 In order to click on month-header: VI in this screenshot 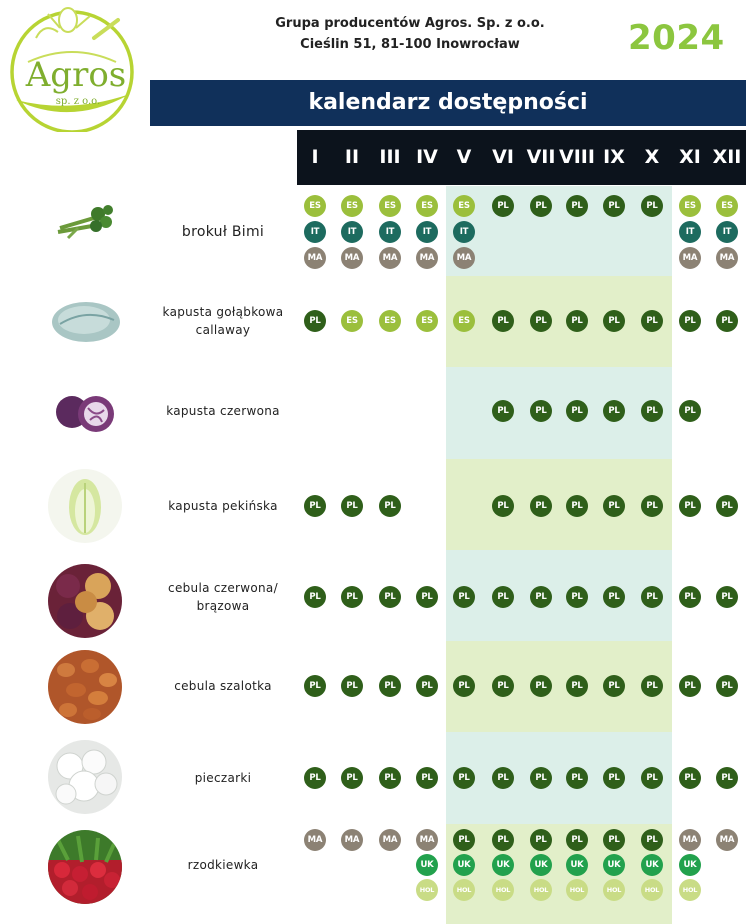, I will do `click(503, 157)`.